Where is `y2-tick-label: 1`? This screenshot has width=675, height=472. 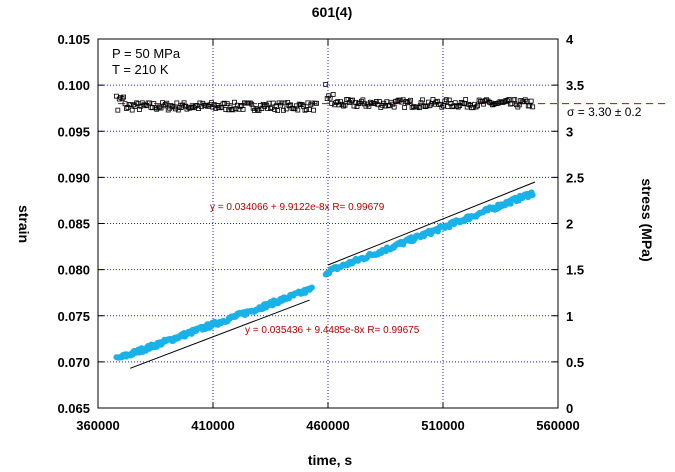 y2-tick-label: 1 is located at coordinates (569, 316).